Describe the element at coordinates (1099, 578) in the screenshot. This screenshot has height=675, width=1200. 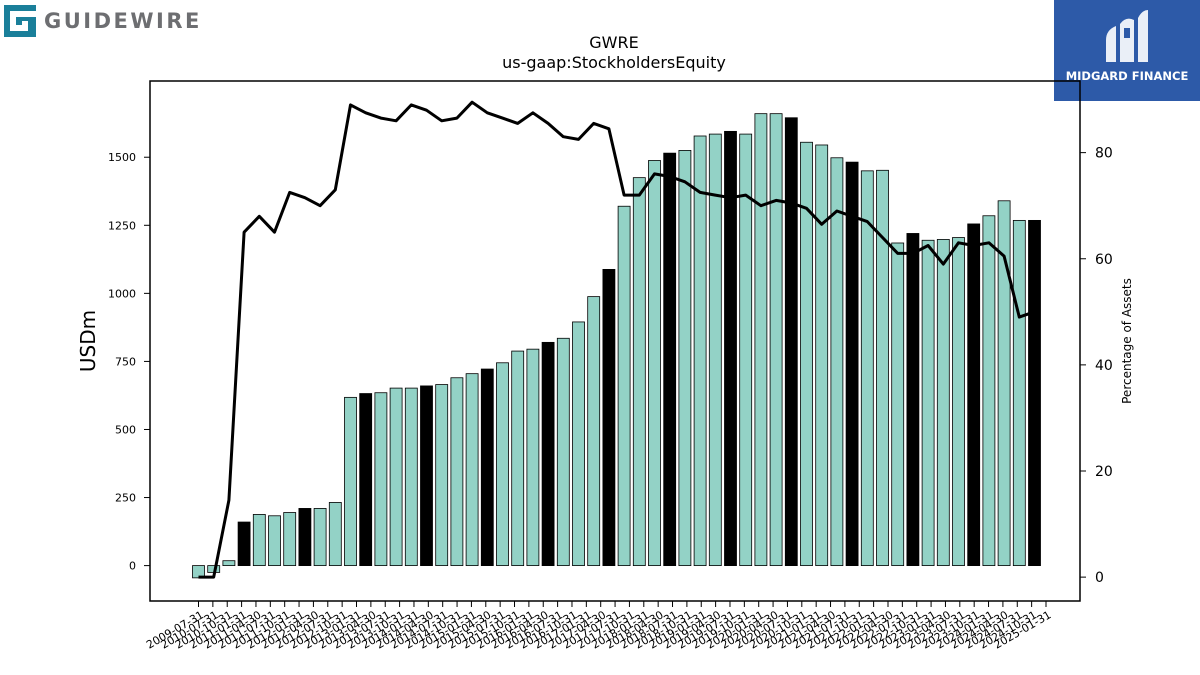
I see `y2-tick-label: 0` at that location.